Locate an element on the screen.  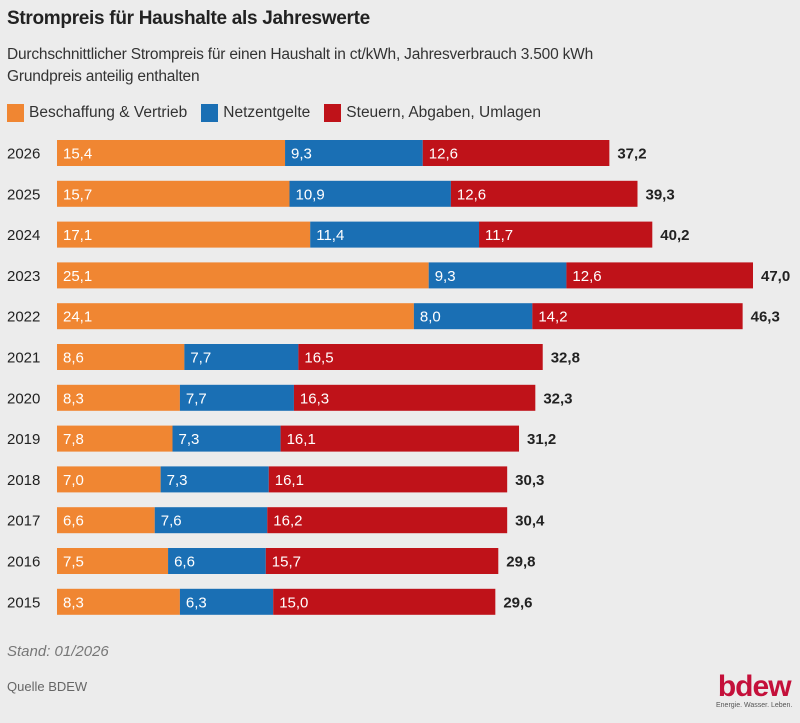
category-label: 2023 is located at coordinates (23, 276).